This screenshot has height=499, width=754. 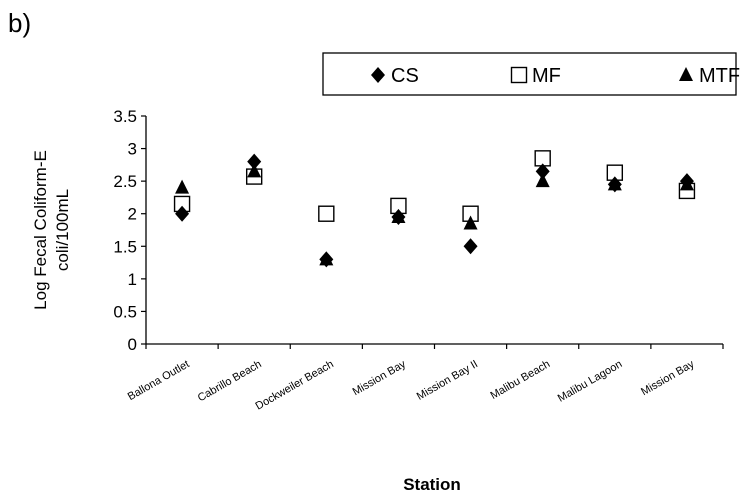 I want to click on legend-label-mf: MF, so click(x=546, y=76).